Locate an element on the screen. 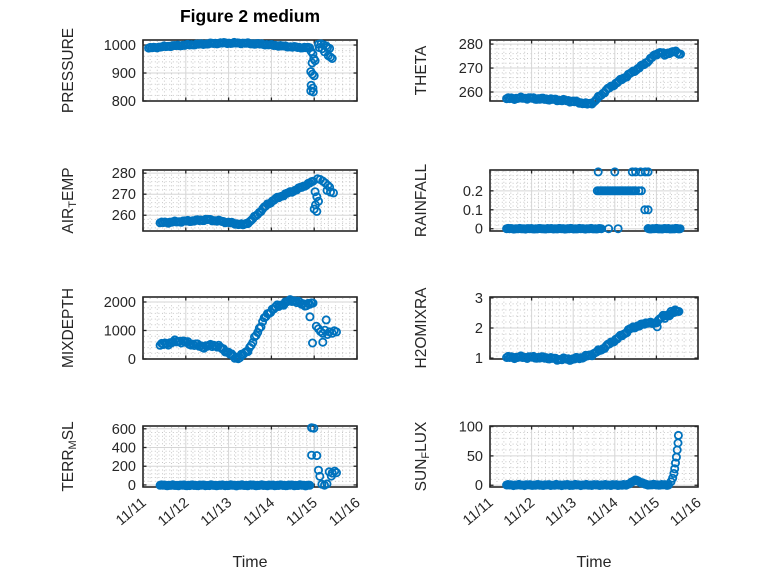 The height and width of the screenshot is (583, 778). y-tick-label: 900 is located at coordinates (124, 74).